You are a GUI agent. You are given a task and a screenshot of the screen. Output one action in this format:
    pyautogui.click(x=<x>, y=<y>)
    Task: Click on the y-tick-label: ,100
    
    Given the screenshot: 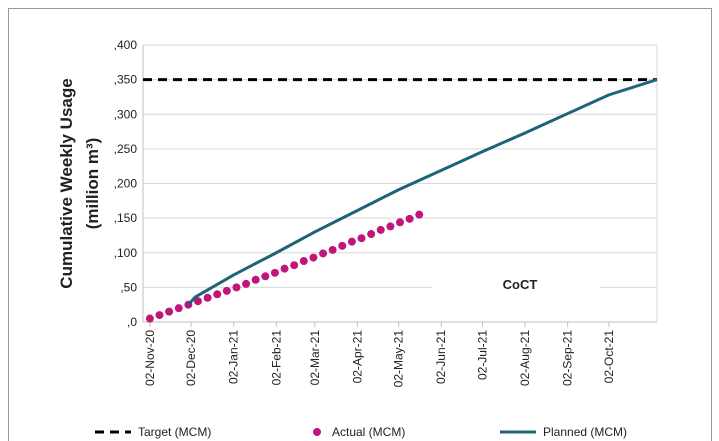 What is the action you would take?
    pyautogui.click(x=126, y=253)
    